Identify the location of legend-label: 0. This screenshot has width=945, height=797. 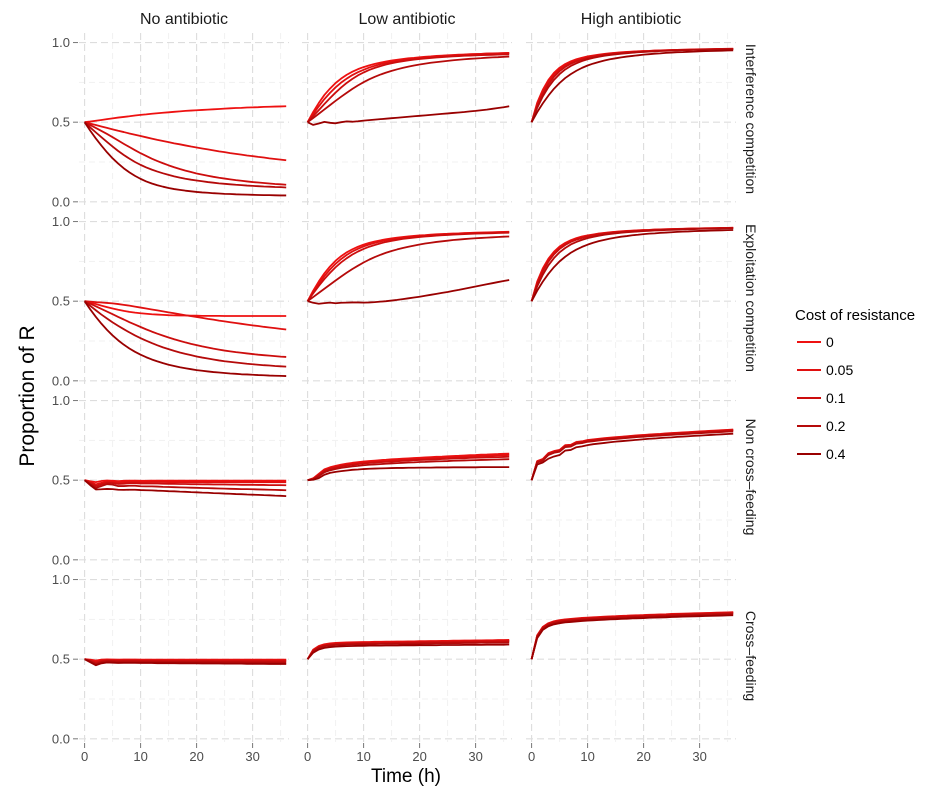
(830, 342).